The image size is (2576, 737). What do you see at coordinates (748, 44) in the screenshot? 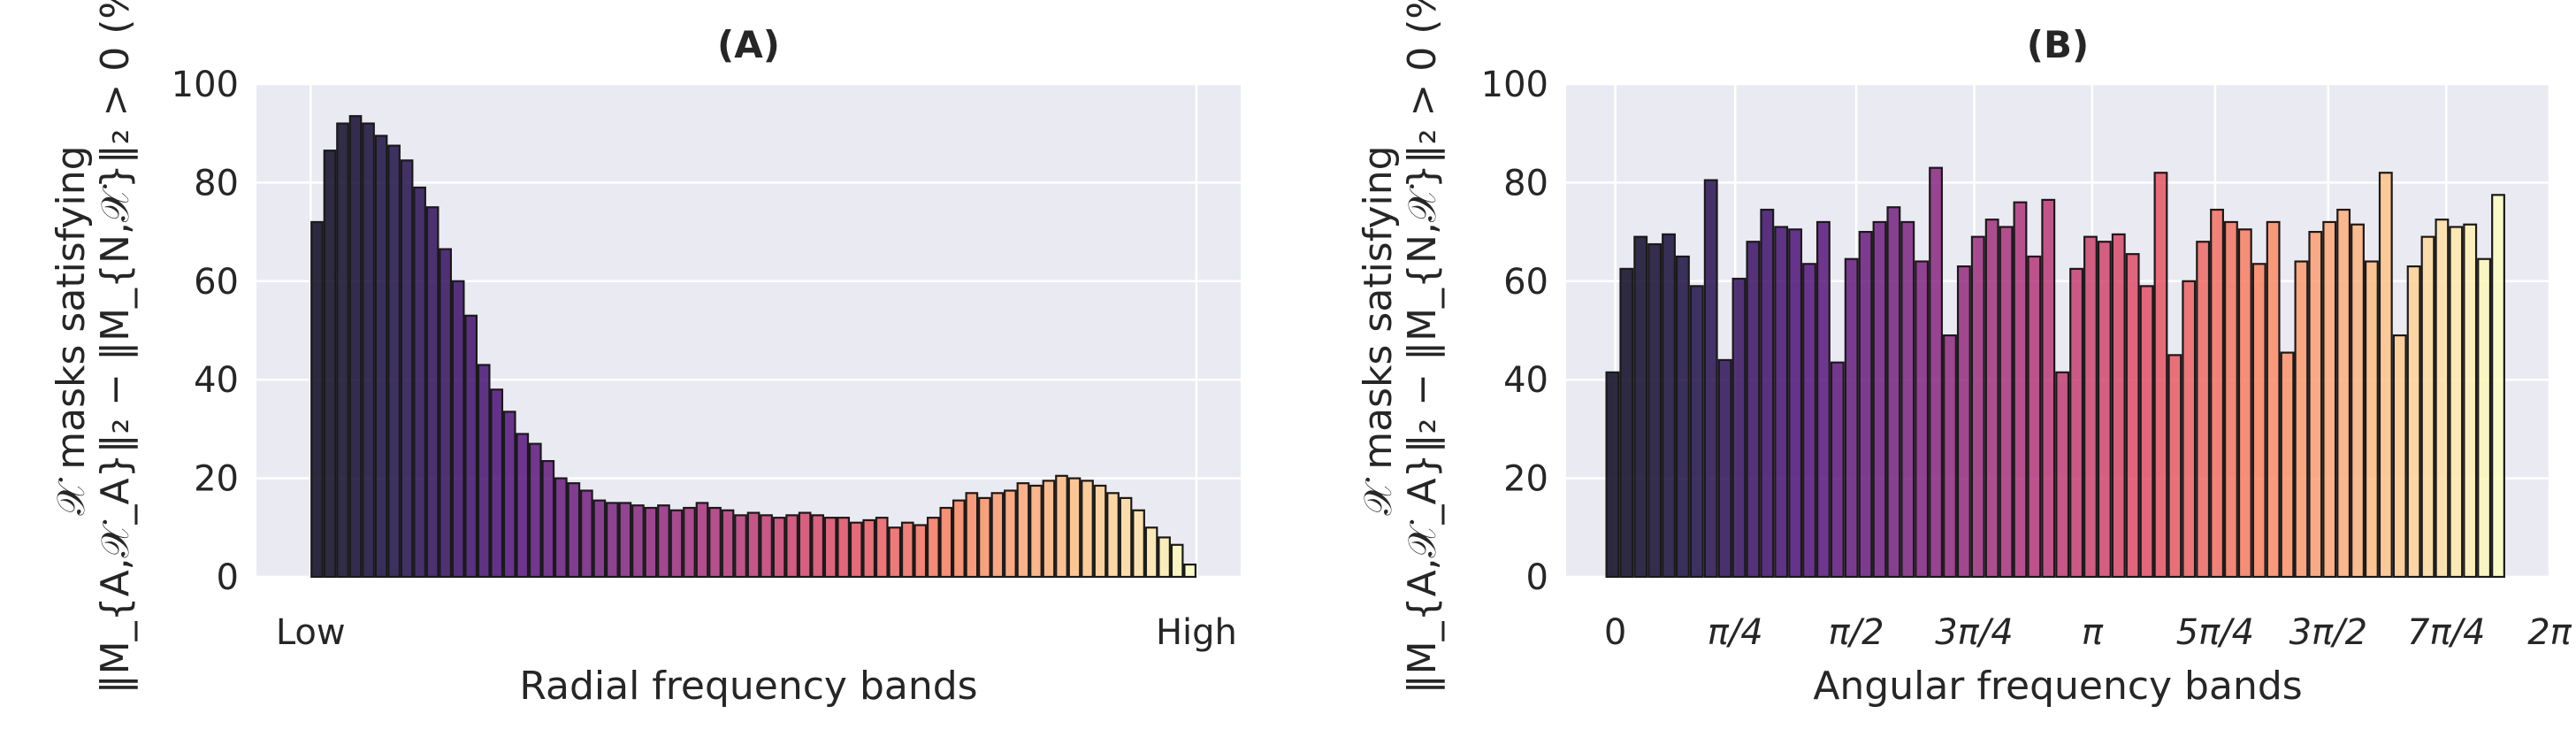
I see `chart-title: (A)` at bounding box center [748, 44].